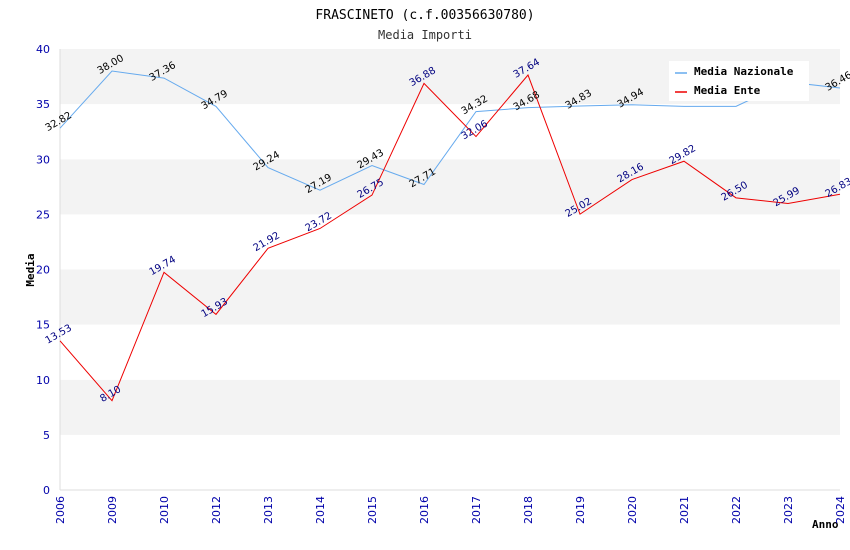  What do you see at coordinates (840, 510) in the screenshot?
I see `x-tick-label: 2024` at bounding box center [840, 510].